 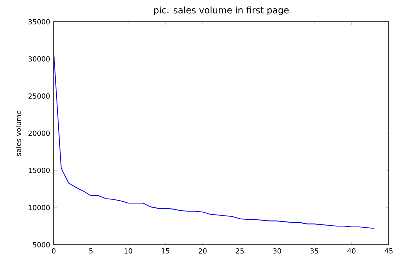 I want to click on chart-title: pic. sales volume in first page, so click(x=221, y=11).